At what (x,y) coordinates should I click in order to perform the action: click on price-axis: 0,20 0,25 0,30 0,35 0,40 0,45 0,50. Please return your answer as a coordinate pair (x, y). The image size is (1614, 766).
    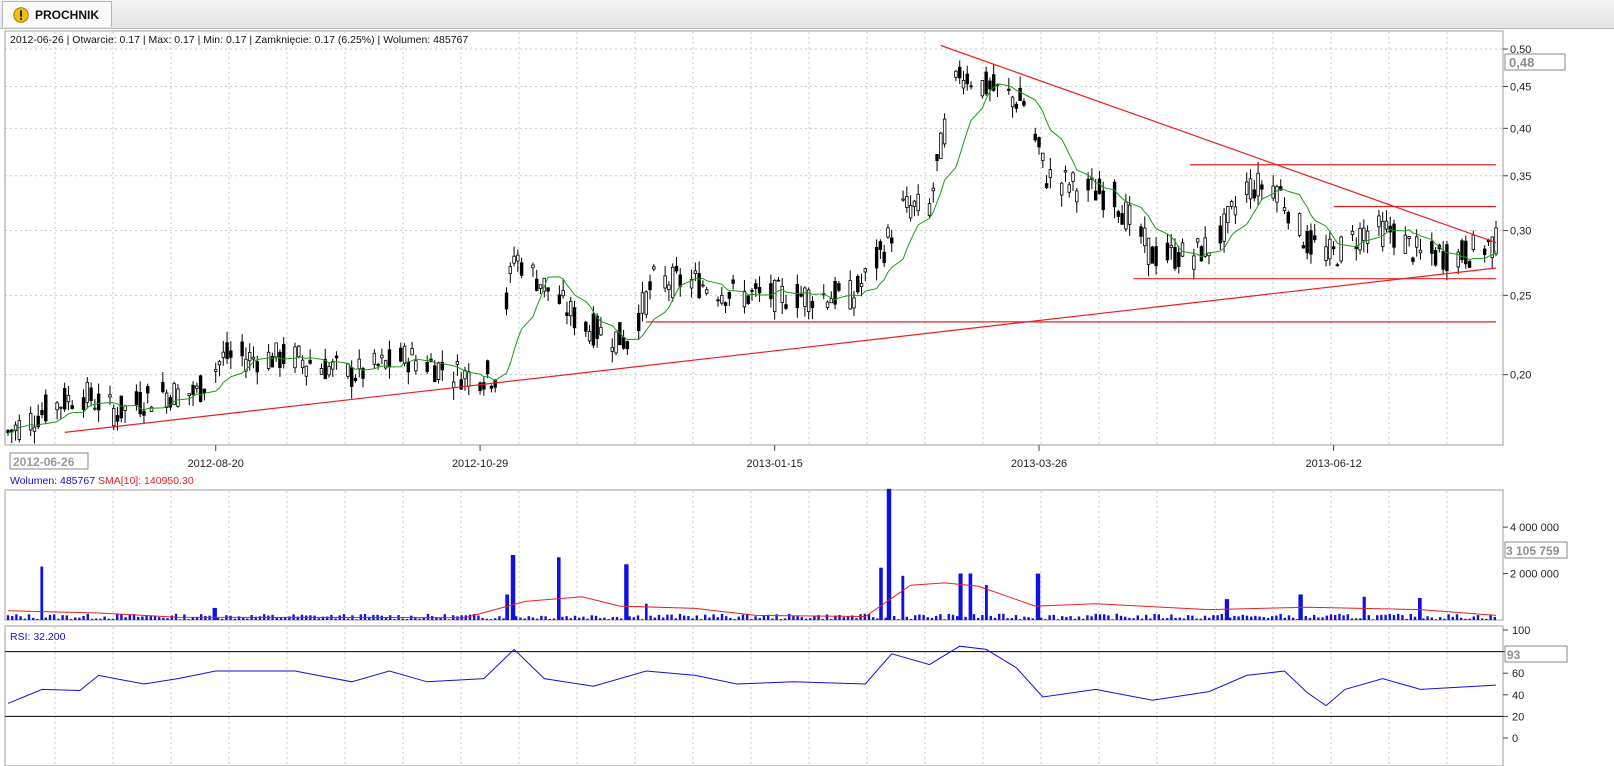
    Looking at the image, I should click on (1517, 213).